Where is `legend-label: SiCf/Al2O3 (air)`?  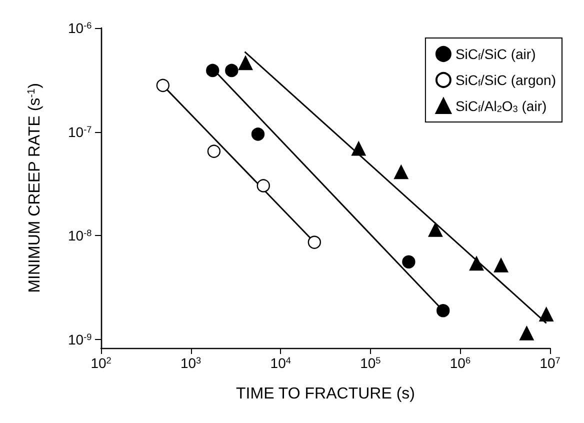
legend-label: SiCf/Al2O3 (air) is located at coordinates (501, 106).